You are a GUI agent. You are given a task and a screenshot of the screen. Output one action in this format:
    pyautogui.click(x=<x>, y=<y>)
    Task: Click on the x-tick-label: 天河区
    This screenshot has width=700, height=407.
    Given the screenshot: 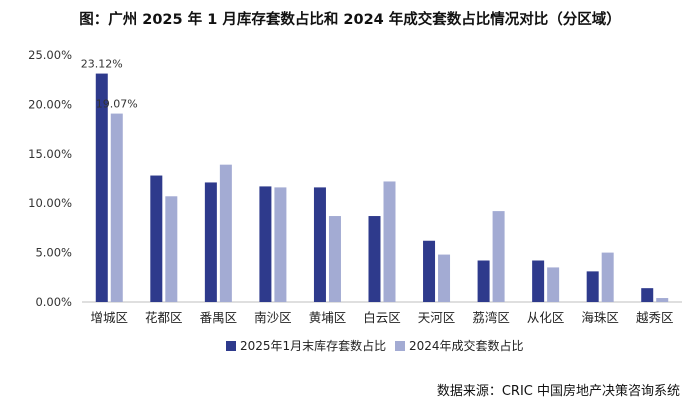 What is the action you would take?
    pyautogui.click(x=437, y=317)
    